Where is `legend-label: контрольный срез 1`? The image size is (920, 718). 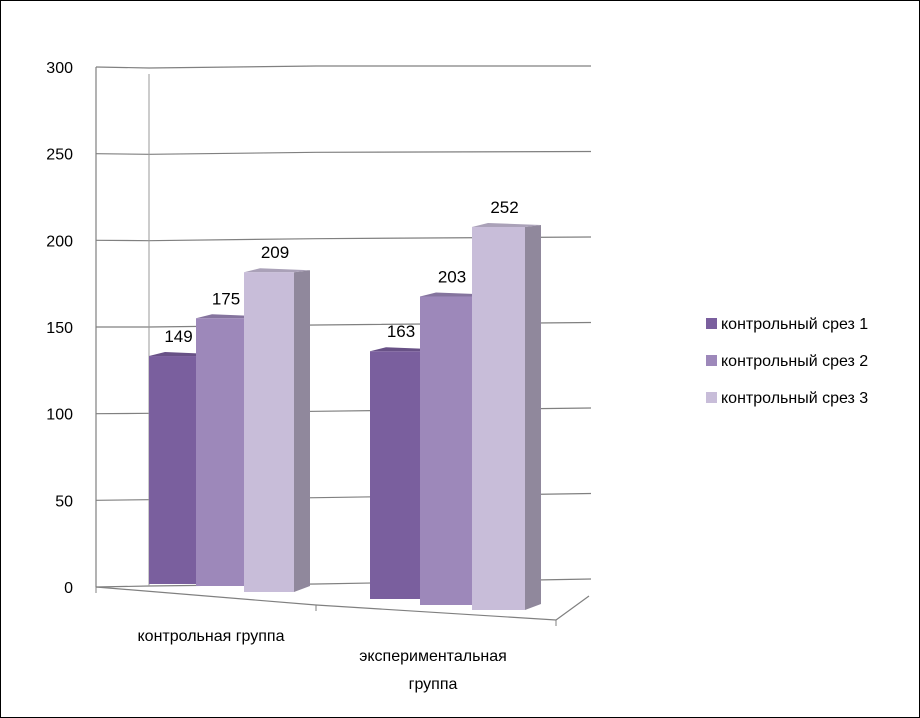
legend-label: контрольный срез 1 is located at coordinates (794, 324).